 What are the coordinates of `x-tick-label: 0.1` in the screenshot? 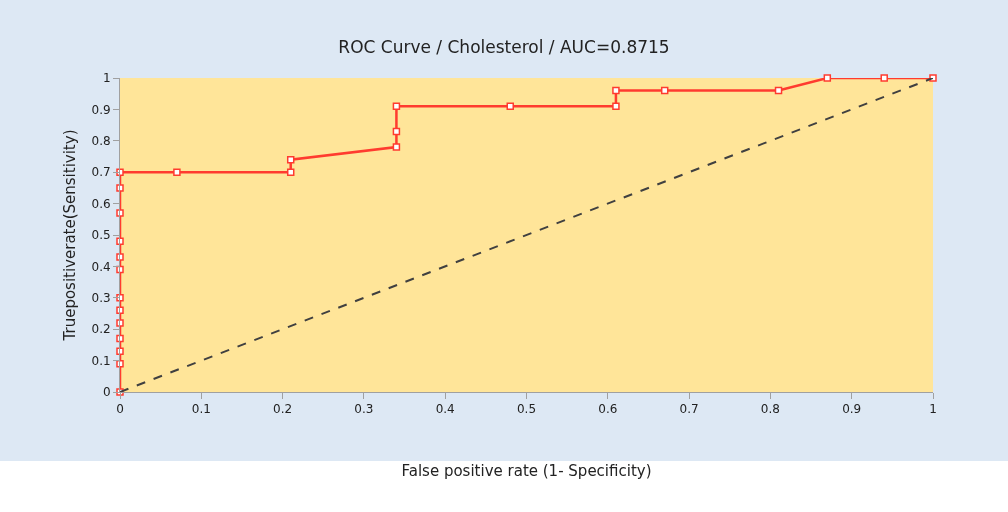 It's located at (201, 409).